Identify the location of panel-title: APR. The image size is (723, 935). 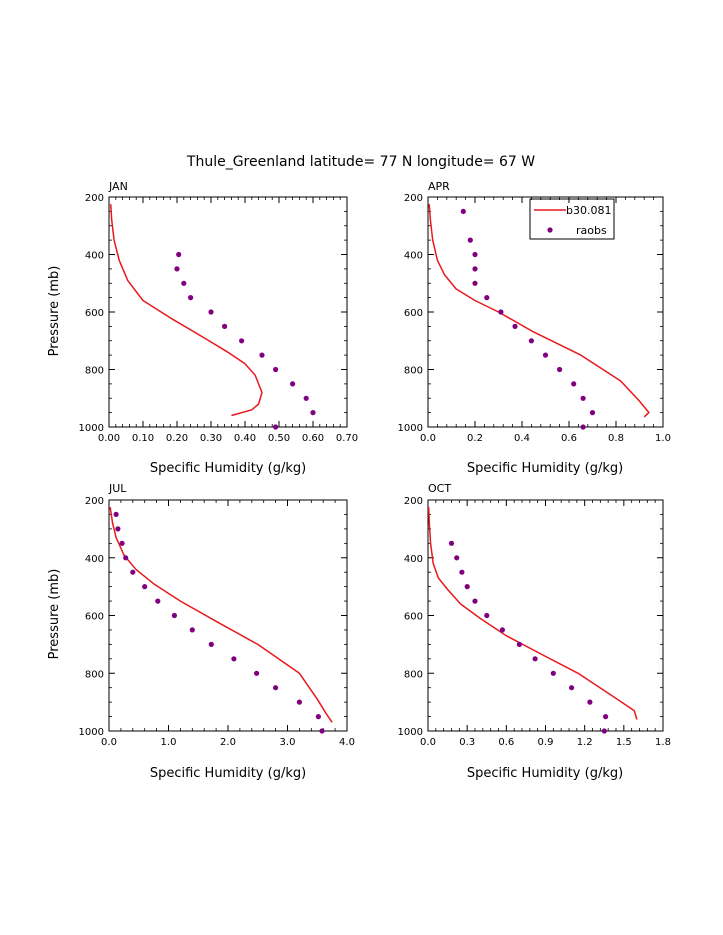
(439, 186).